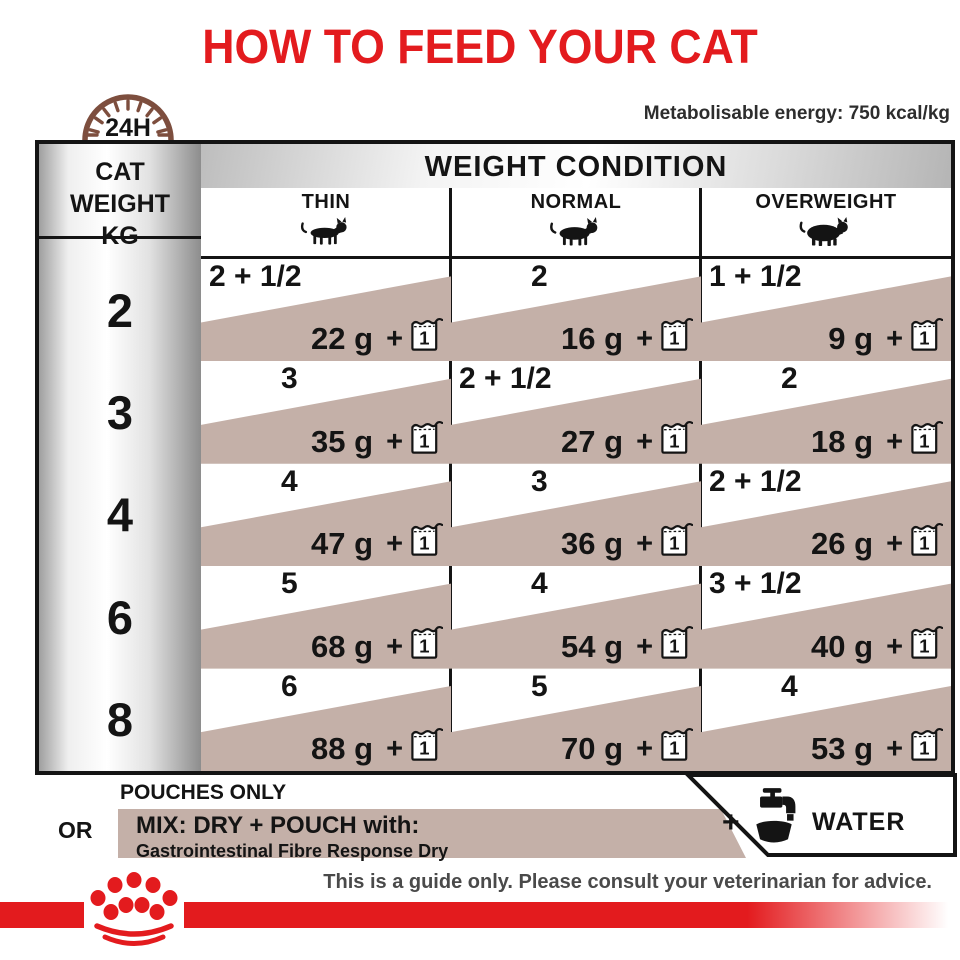 This screenshot has height=960, width=960. What do you see at coordinates (342, 748) in the screenshot?
I see `dry-grams: 88 g` at bounding box center [342, 748].